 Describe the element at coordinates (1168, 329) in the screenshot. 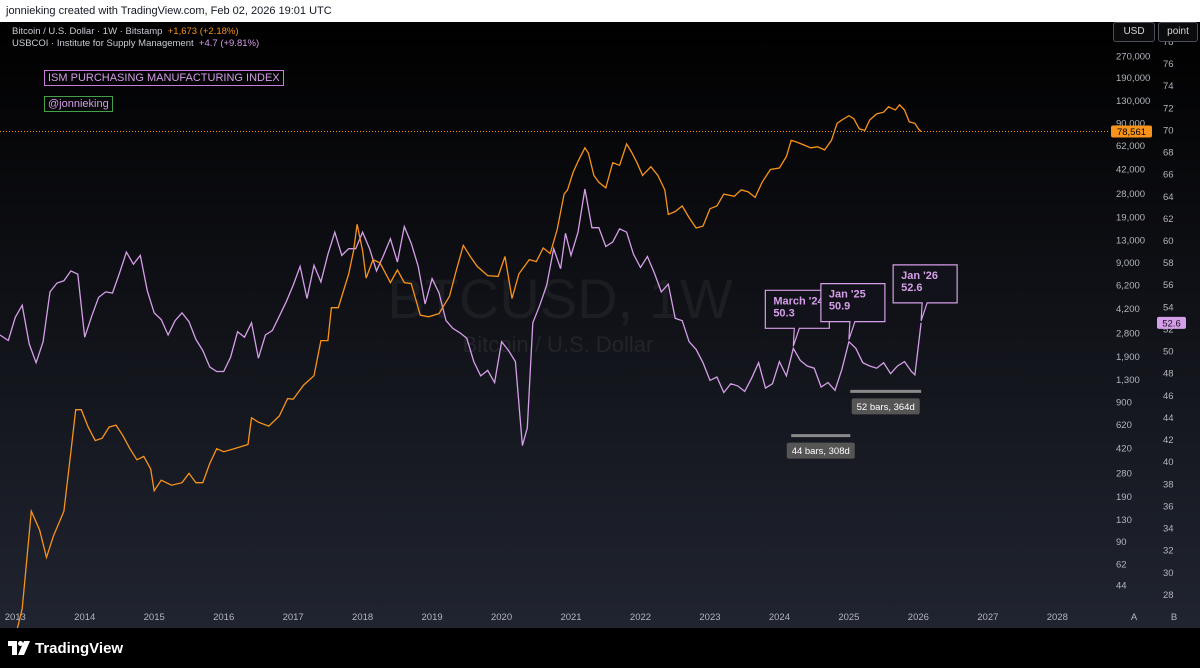

I see `right-axis-tick-label: 52` at that location.